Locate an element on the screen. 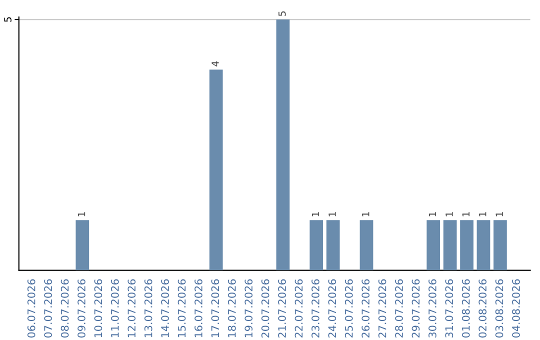 The height and width of the screenshot is (340, 540). x-tick-label: 06.07.2026 is located at coordinates (31, 308).